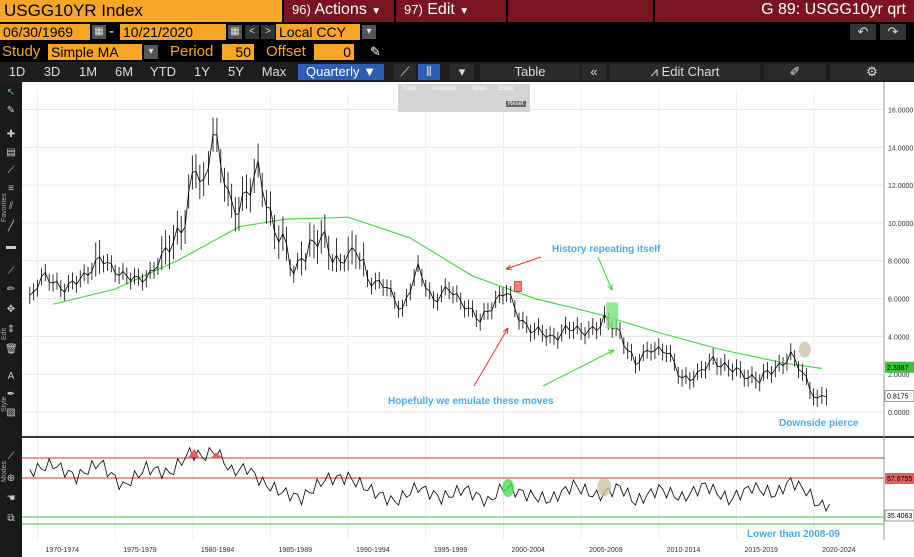 The height and width of the screenshot is (557, 914). What do you see at coordinates (11, 206) in the screenshot?
I see `channel-icon: ⫽` at bounding box center [11, 206].